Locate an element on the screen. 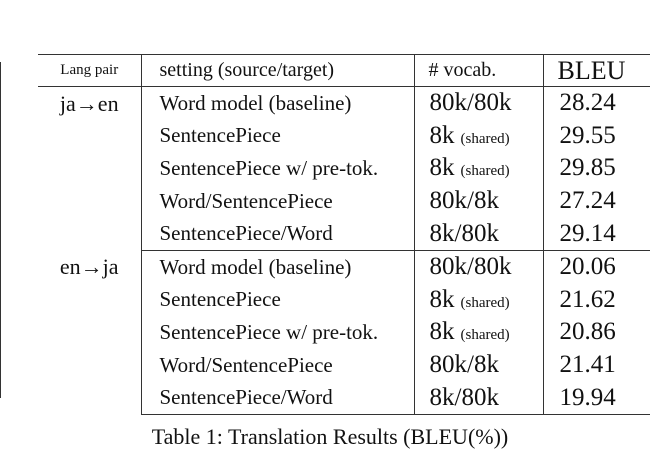 This screenshot has height=466, width=672. table-row: SentencePiece/Word 8k/80k 19.94 is located at coordinates (344, 398).